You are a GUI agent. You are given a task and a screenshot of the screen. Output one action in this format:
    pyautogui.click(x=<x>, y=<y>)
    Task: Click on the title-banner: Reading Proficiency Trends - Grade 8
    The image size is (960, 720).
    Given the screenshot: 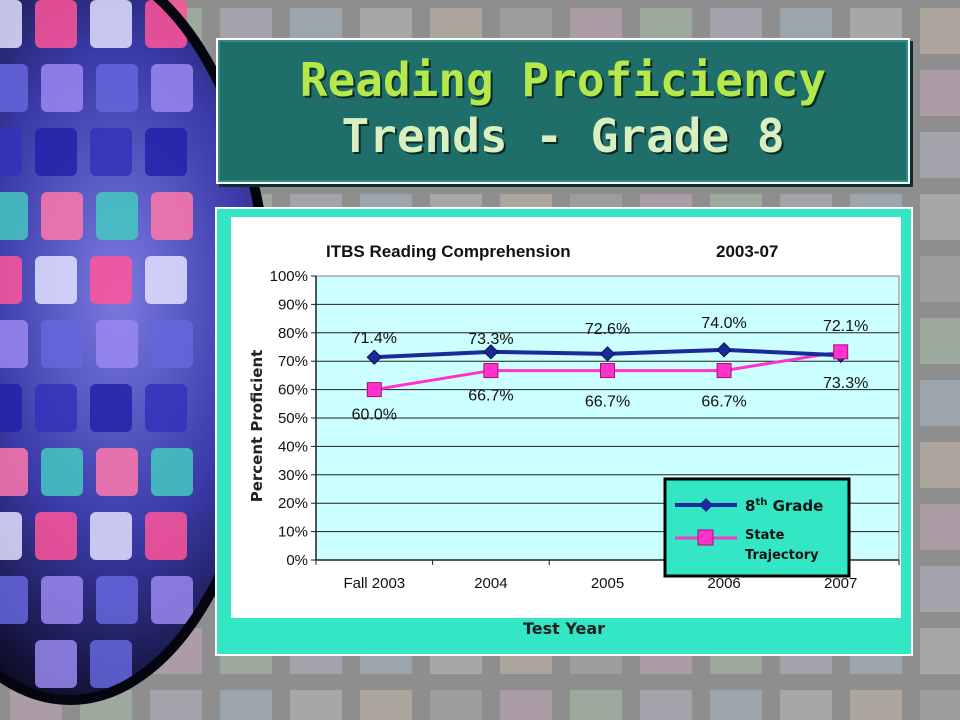 What is the action you would take?
    pyautogui.click(x=563, y=111)
    